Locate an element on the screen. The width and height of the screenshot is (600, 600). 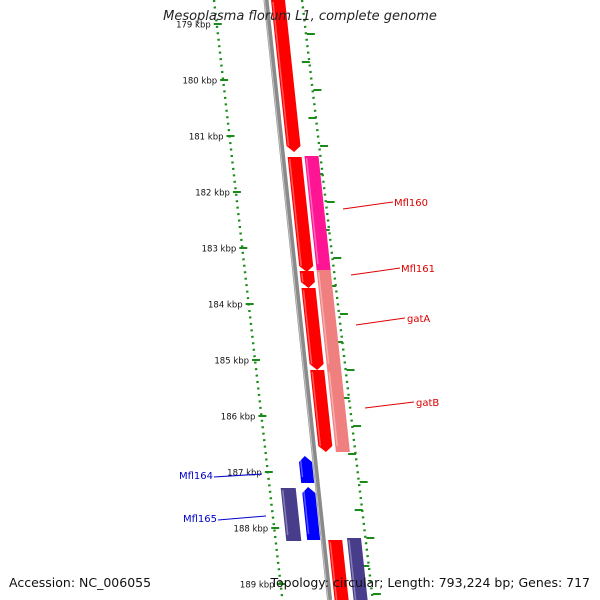
scale-tick-label: 180 kbp is located at coordinates (199, 82).